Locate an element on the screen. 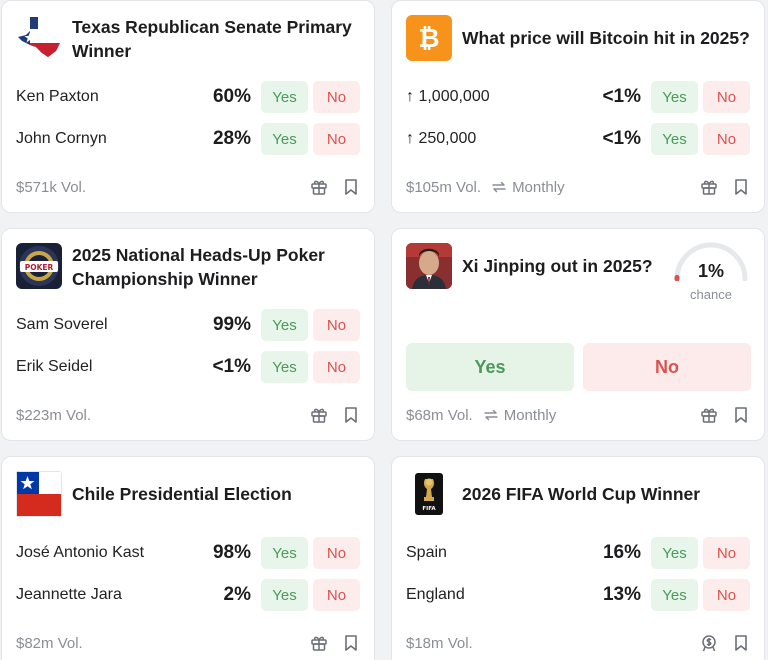  outcome-name: ↑ 250,000 is located at coordinates (441, 138).